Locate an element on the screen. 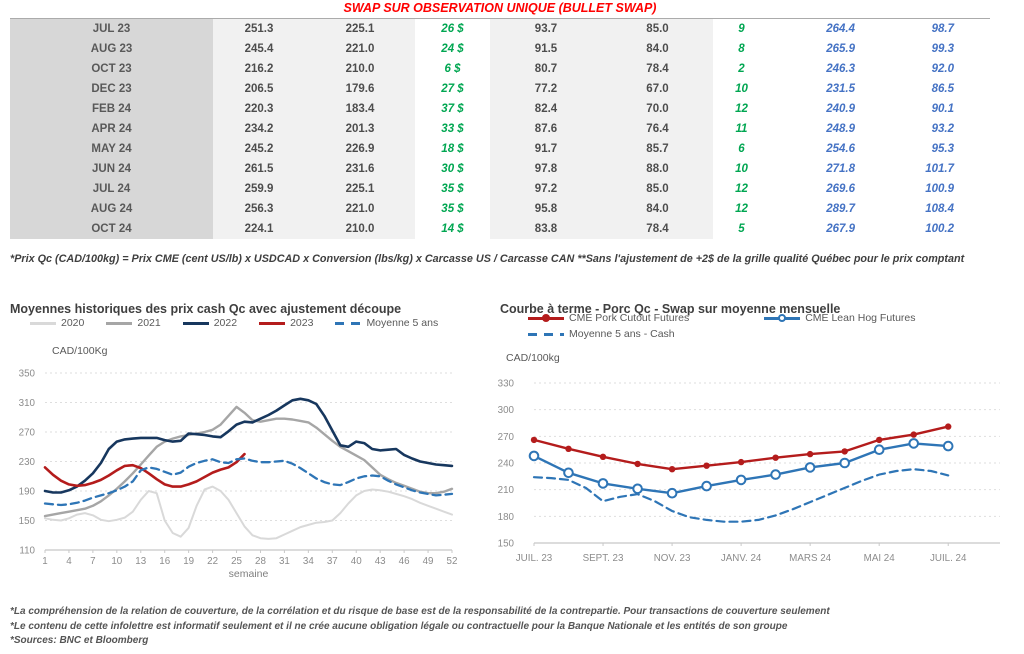  cell-gain-count: 8 is located at coordinates (741, 49).